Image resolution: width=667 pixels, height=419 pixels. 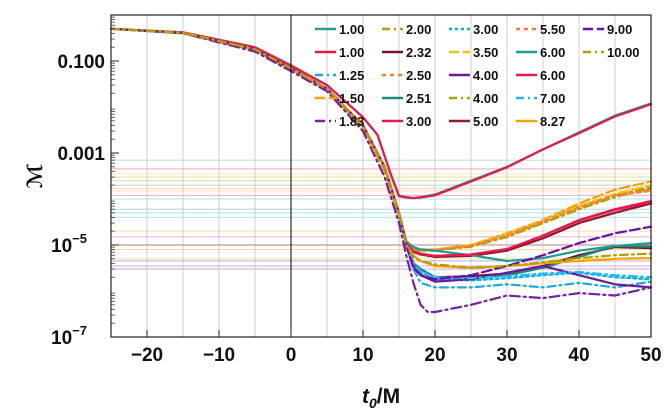 What do you see at coordinates (418, 29) in the screenshot?
I see `legend-label-6: 2.00` at bounding box center [418, 29].